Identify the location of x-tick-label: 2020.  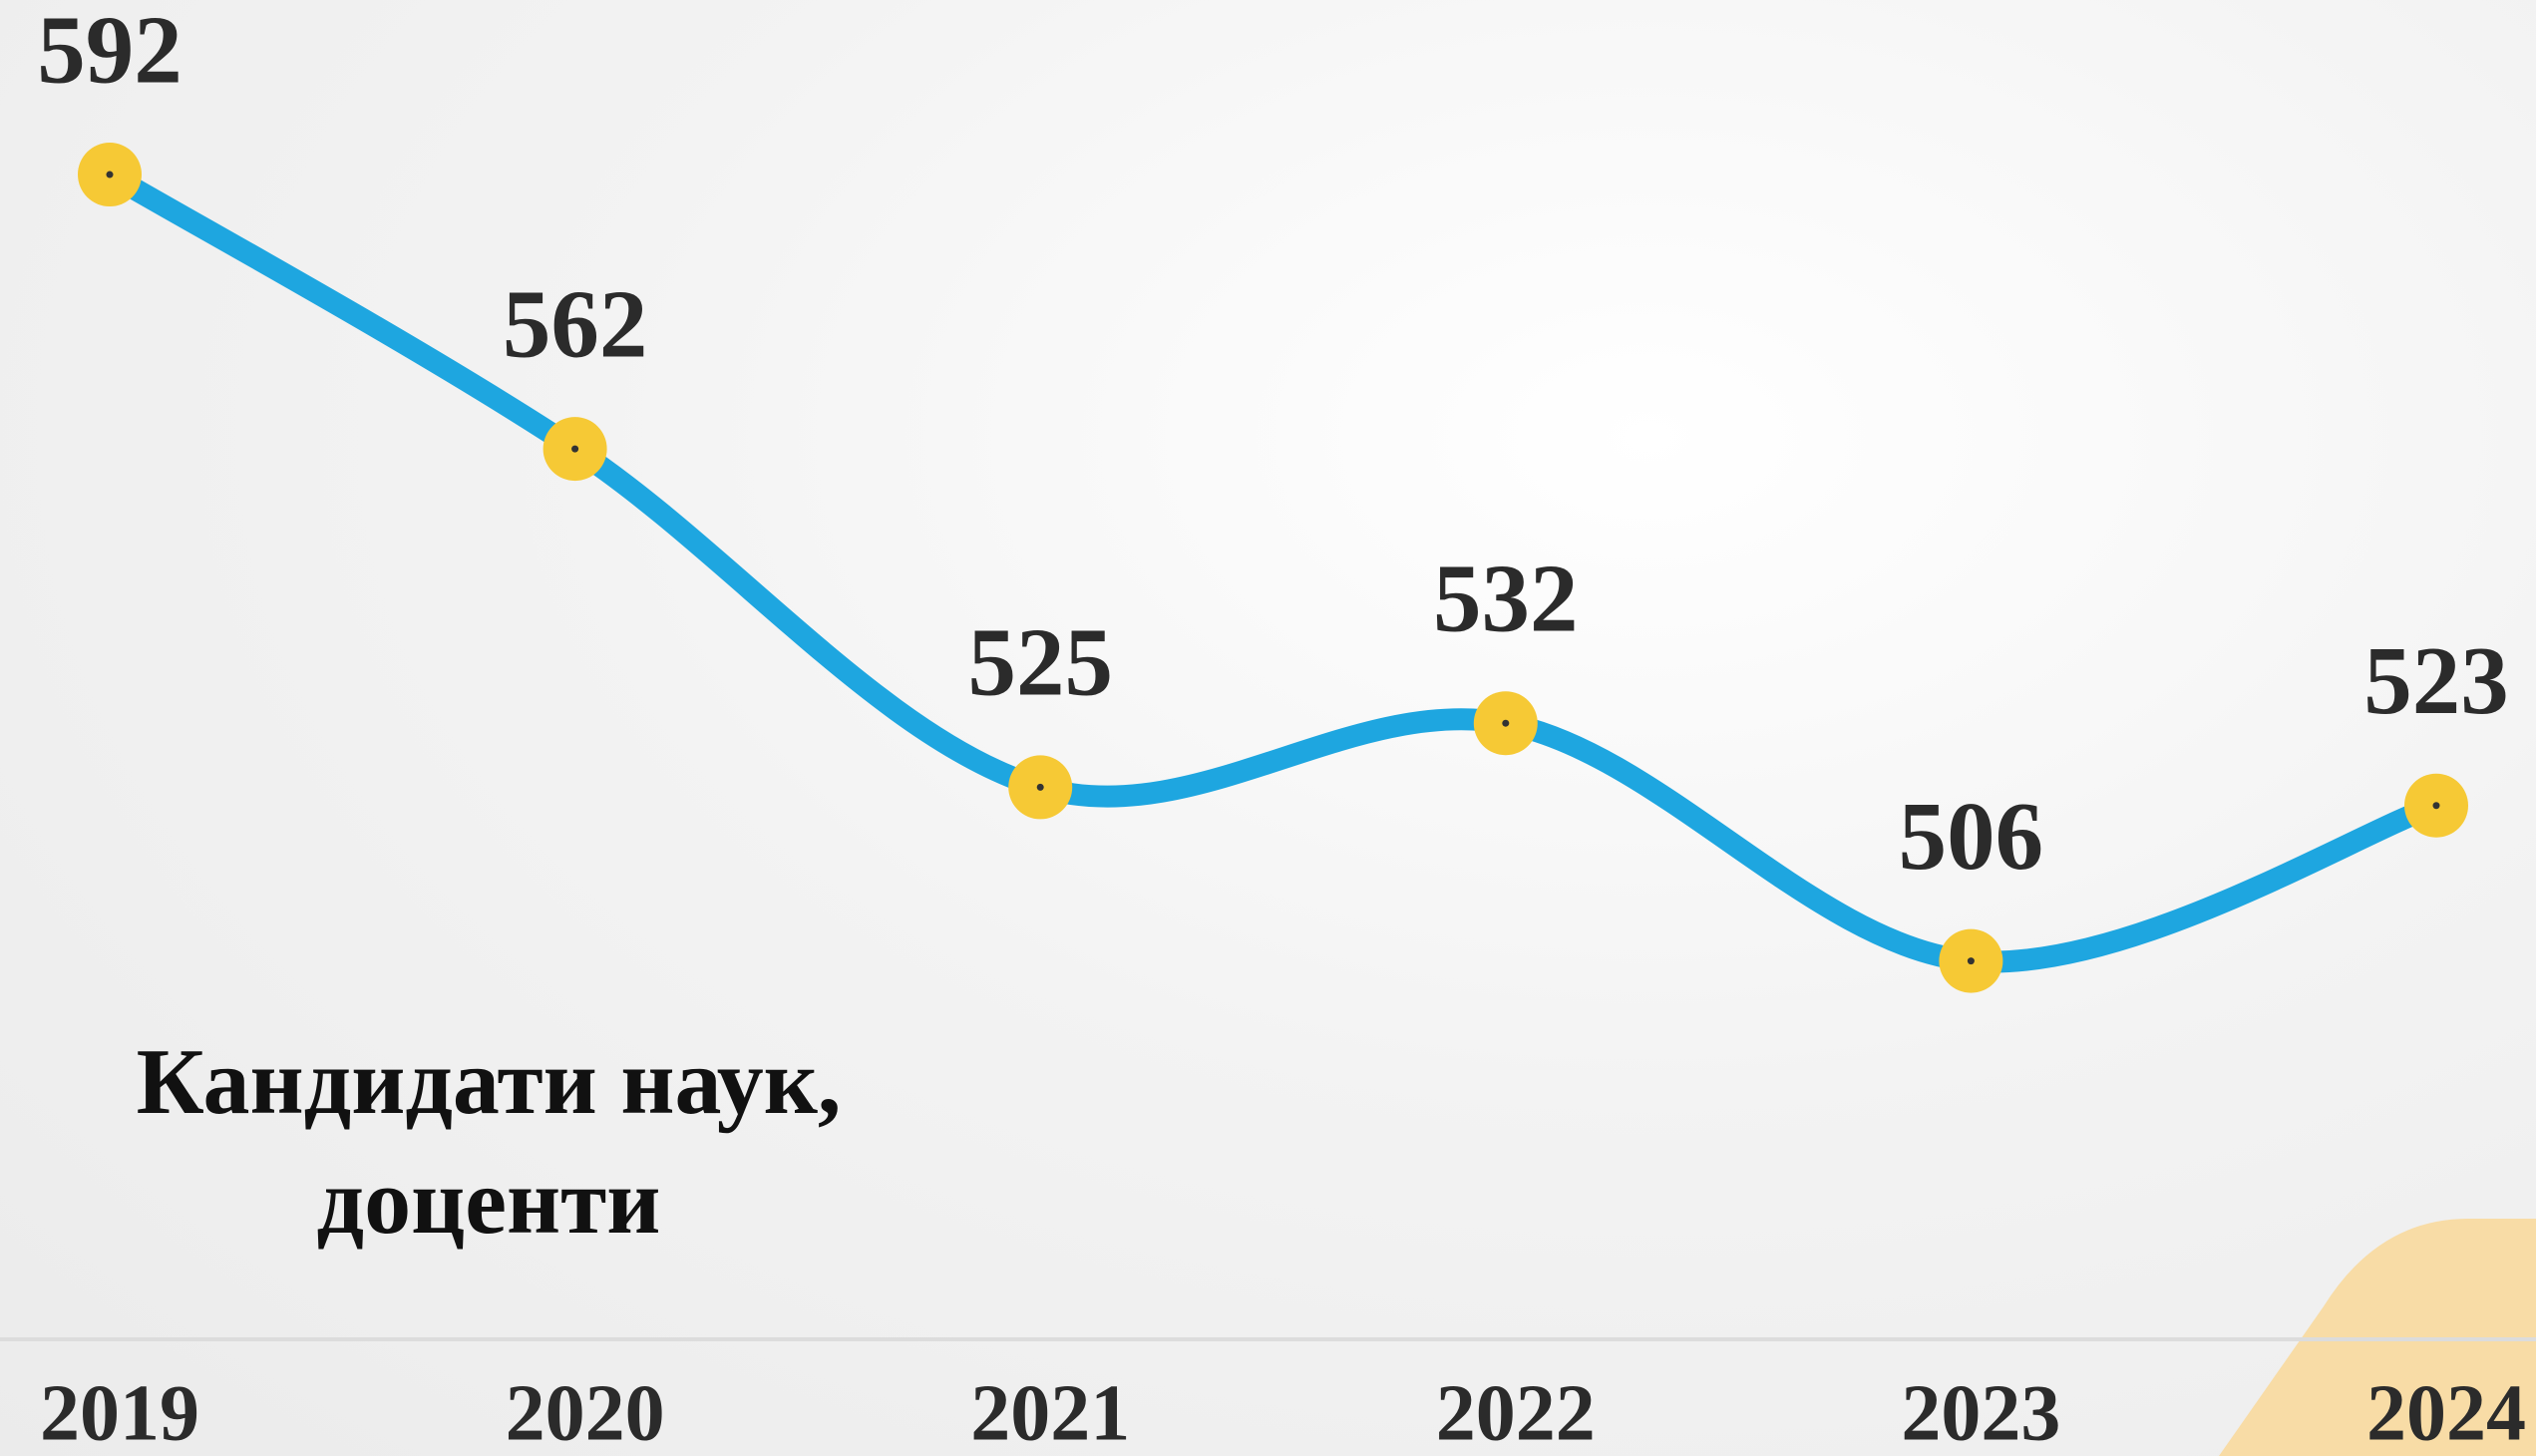
(585, 1412).